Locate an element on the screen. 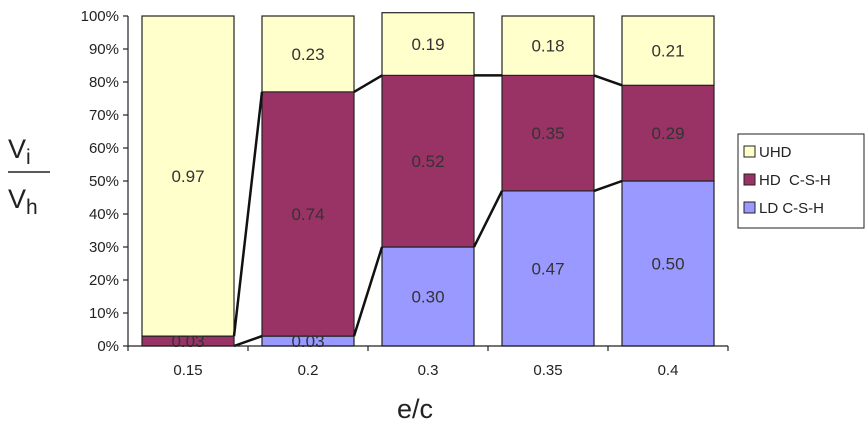 The width and height of the screenshot is (868, 428). bar-segment-uhd-0.3 is located at coordinates (428, 44).